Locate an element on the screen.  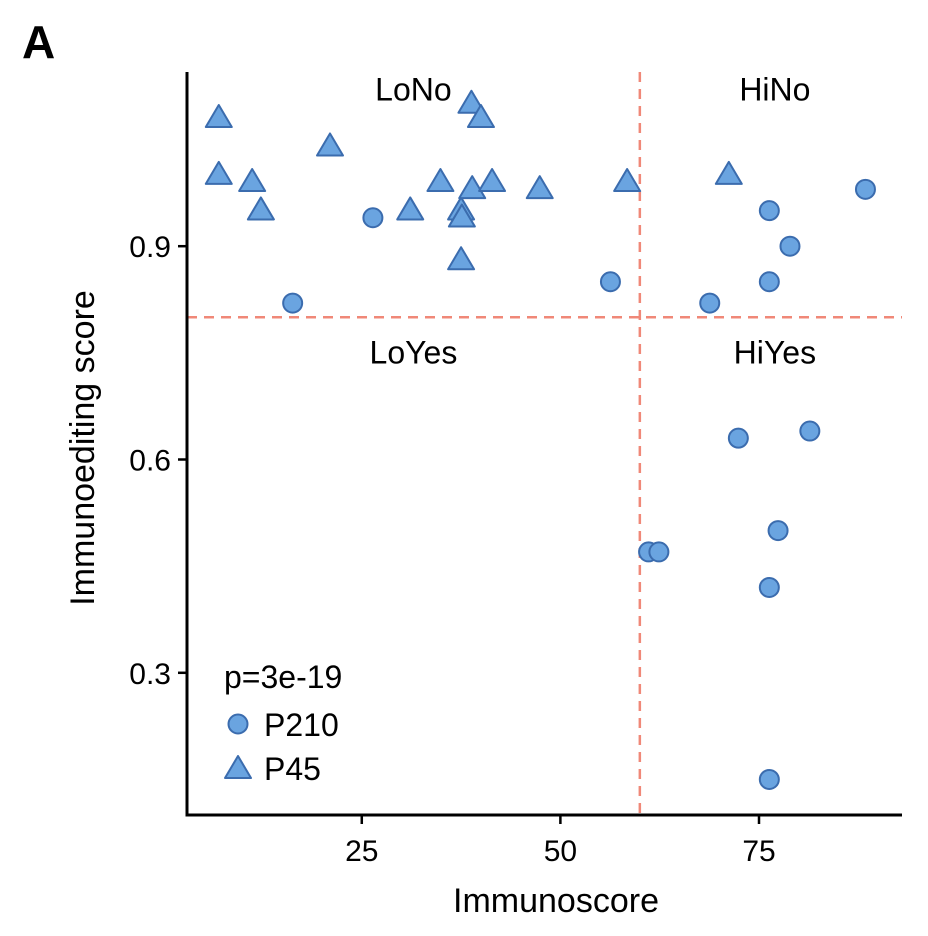
x-axis-ticks: 25 50 75 is located at coordinates (560, 841).